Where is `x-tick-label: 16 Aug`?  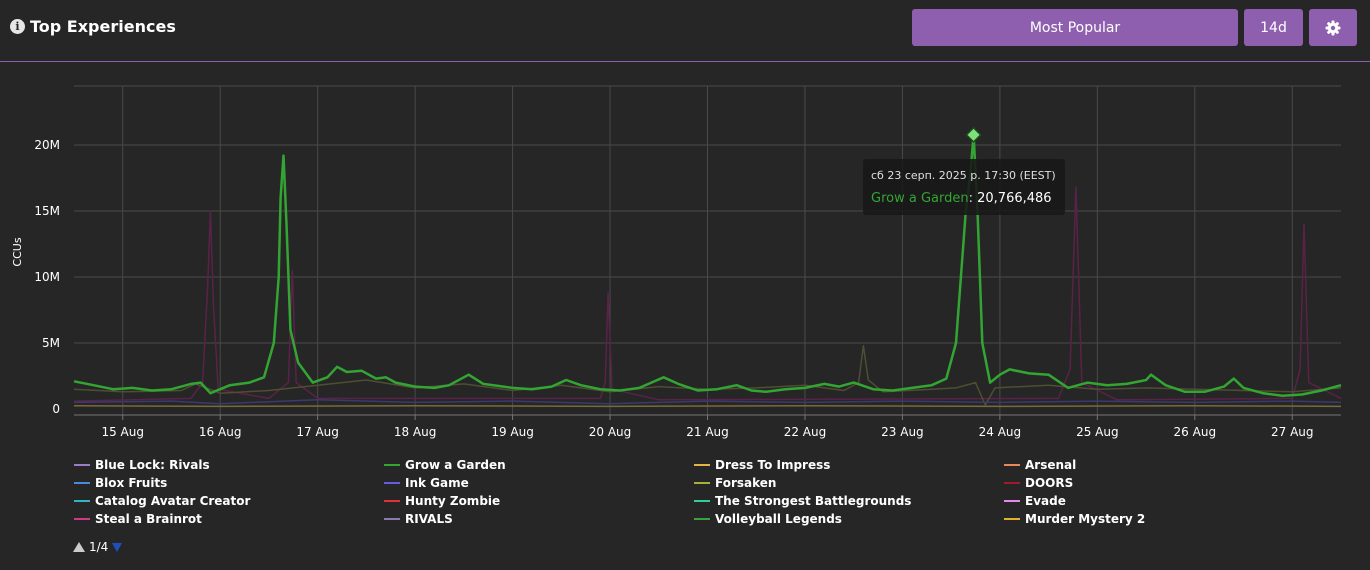
x-tick-label: 16 Aug is located at coordinates (220, 432).